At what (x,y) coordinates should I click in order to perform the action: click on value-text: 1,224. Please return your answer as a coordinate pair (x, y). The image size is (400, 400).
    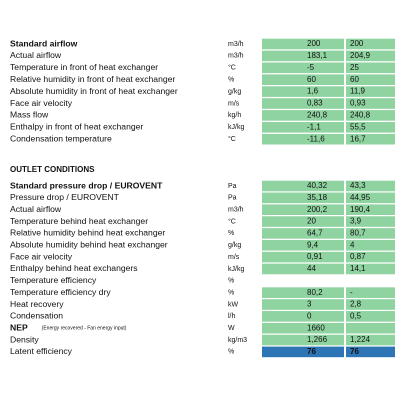
    Looking at the image, I should click on (360, 339).